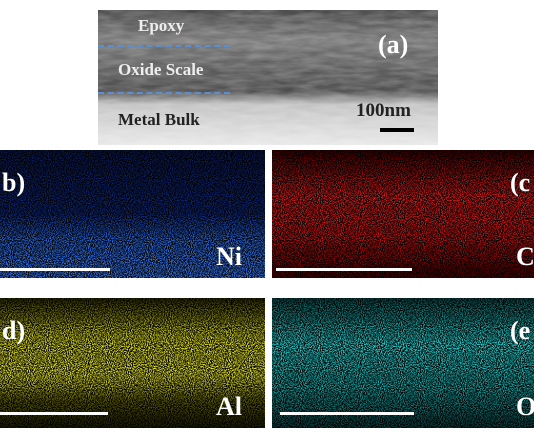 The width and height of the screenshot is (534, 440). I want to click on panel-d: d) Al, so click(132, 363).